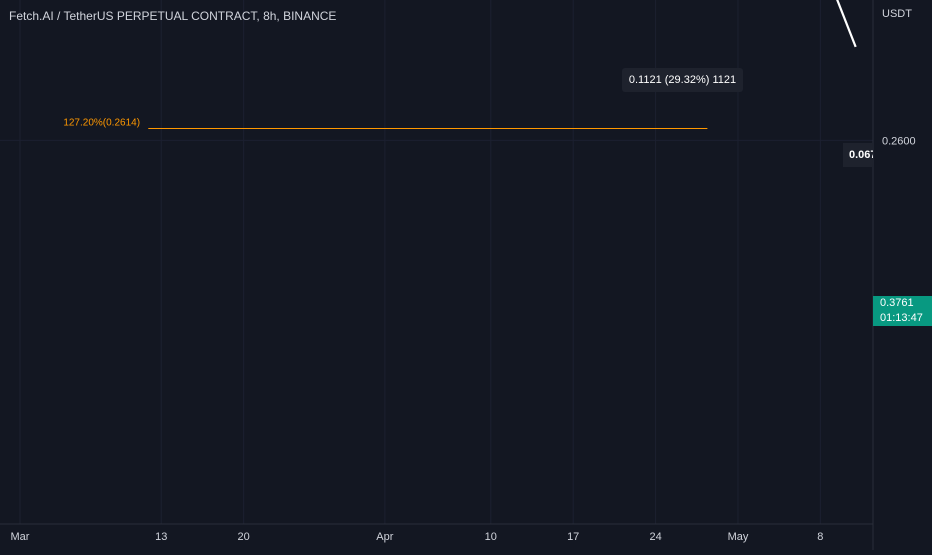 The height and width of the screenshot is (555, 932). Describe the element at coordinates (738, 537) in the screenshot. I see `x-tick-label: May` at that location.